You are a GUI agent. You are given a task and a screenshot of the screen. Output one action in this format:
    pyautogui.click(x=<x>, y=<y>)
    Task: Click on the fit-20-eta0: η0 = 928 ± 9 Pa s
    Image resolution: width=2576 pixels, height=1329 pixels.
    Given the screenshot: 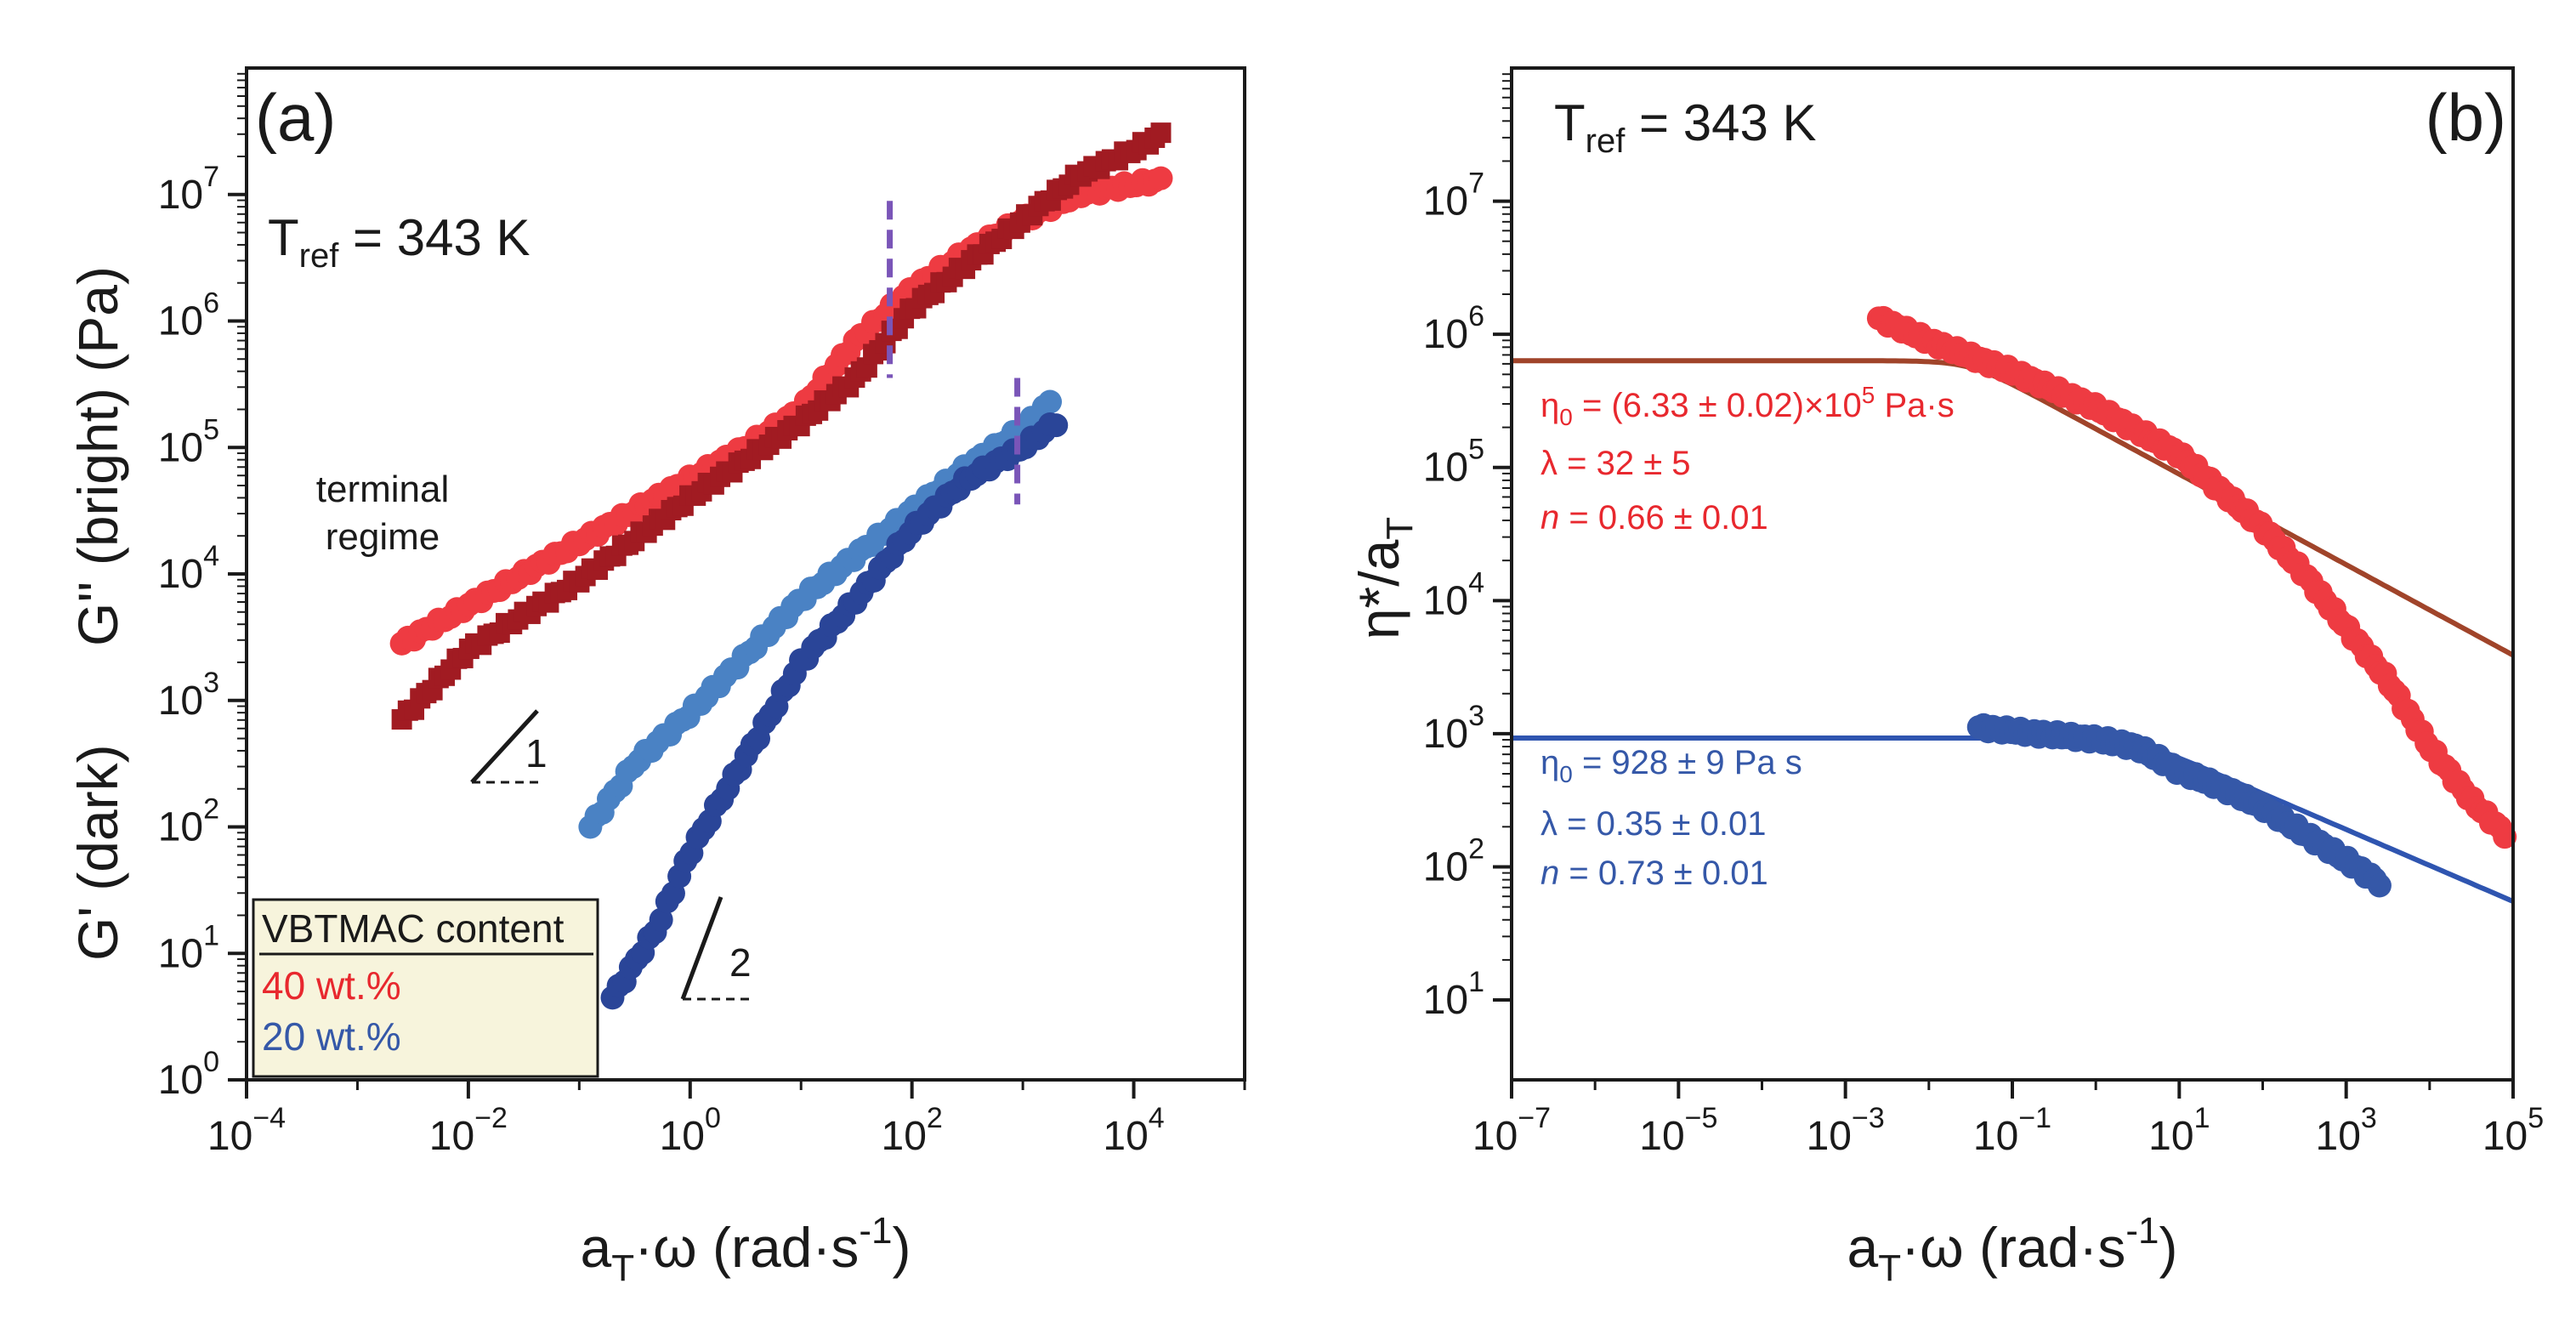 What is the action you would take?
    pyautogui.click(x=1671, y=765)
    